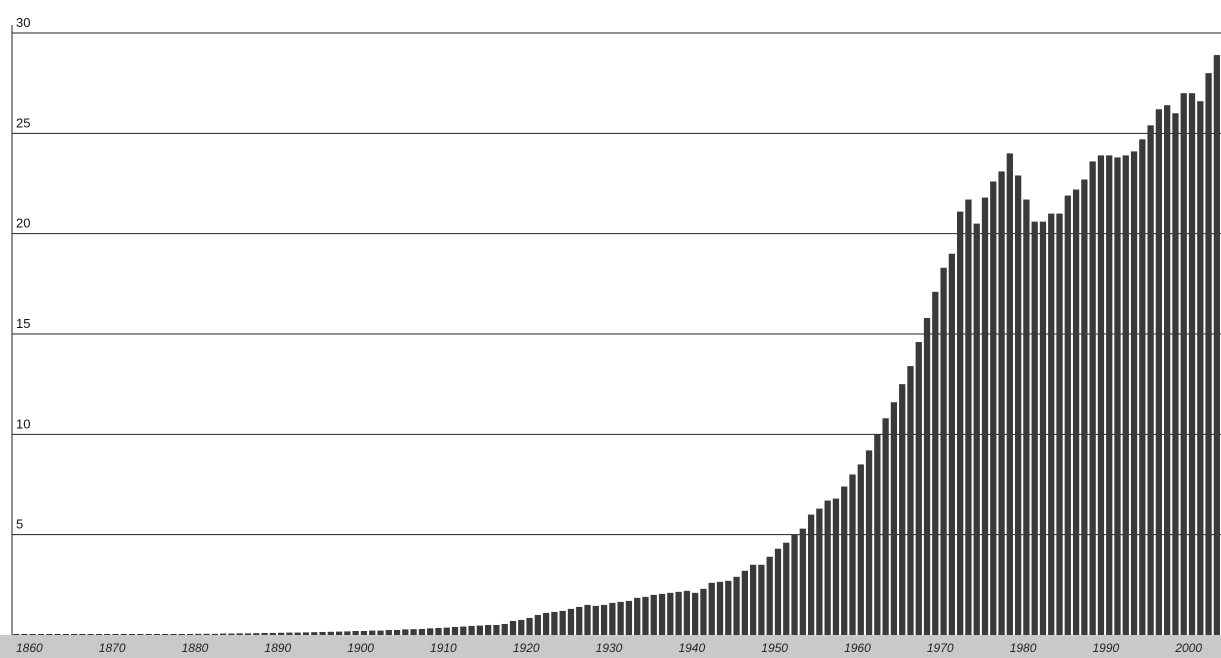 The height and width of the screenshot is (658, 1221). I want to click on bar-1966, so click(894, 518).